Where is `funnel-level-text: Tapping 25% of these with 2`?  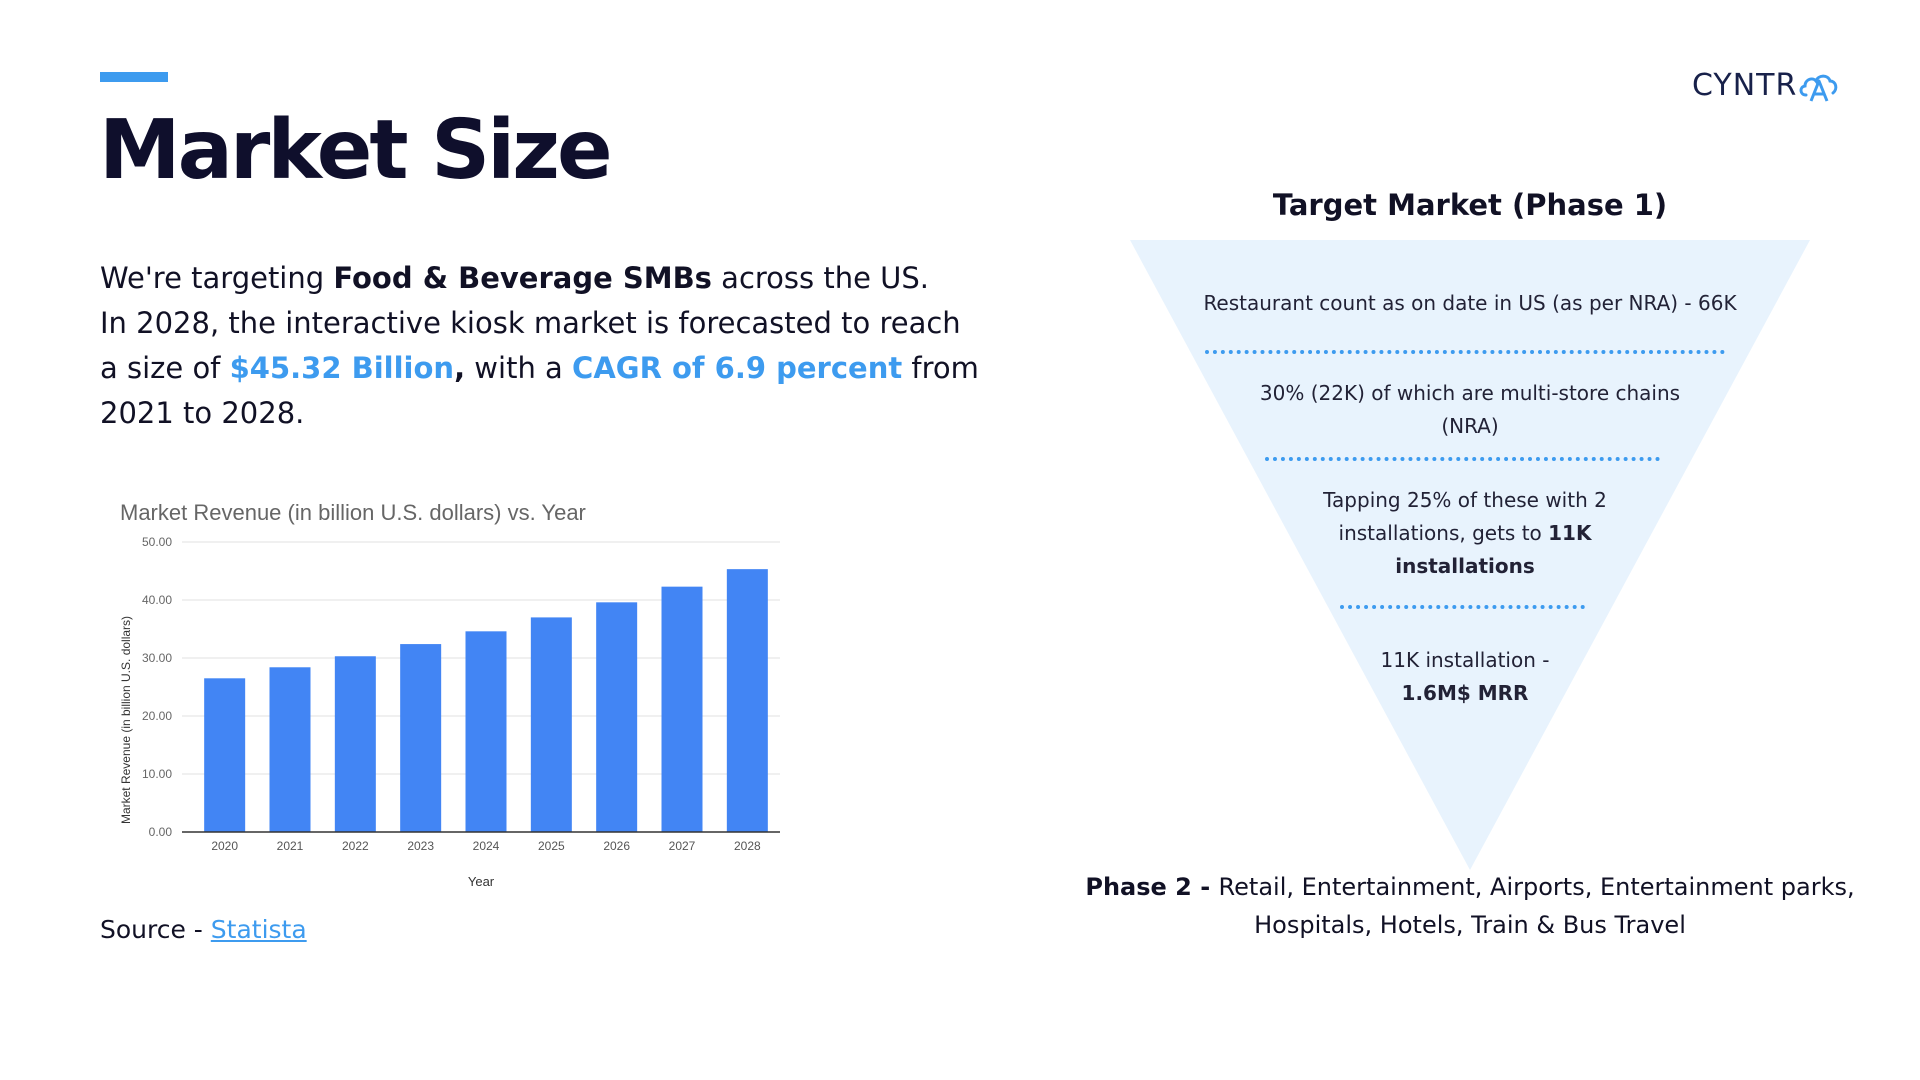
funnel-level-text: Tapping 25% of these with 2 is located at coordinates (1465, 500).